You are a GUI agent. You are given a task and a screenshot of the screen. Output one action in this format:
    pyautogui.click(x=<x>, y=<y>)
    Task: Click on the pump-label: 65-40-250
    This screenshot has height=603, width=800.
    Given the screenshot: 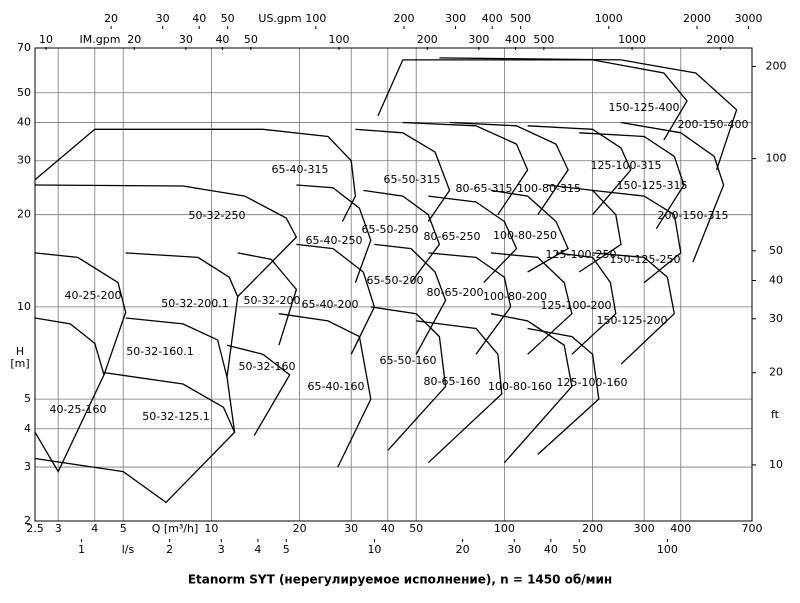 What is the action you would take?
    pyautogui.click(x=334, y=240)
    